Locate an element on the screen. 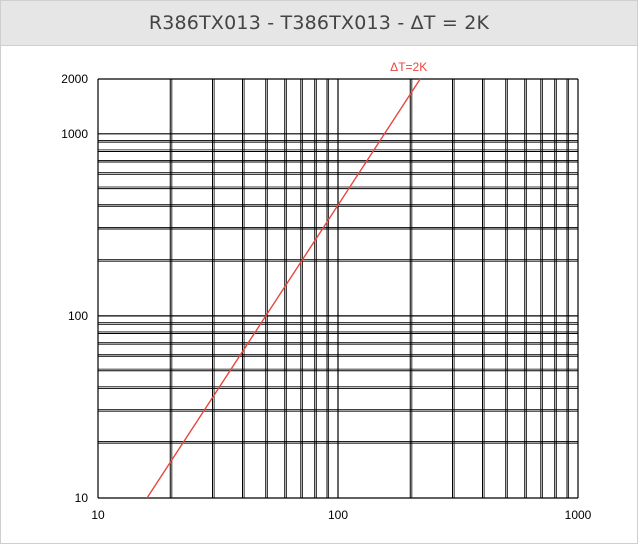 This screenshot has width=638, height=544. chart-title-bar: R386TX013 - T386TX013 - ΔT = 2K is located at coordinates (319, 23).